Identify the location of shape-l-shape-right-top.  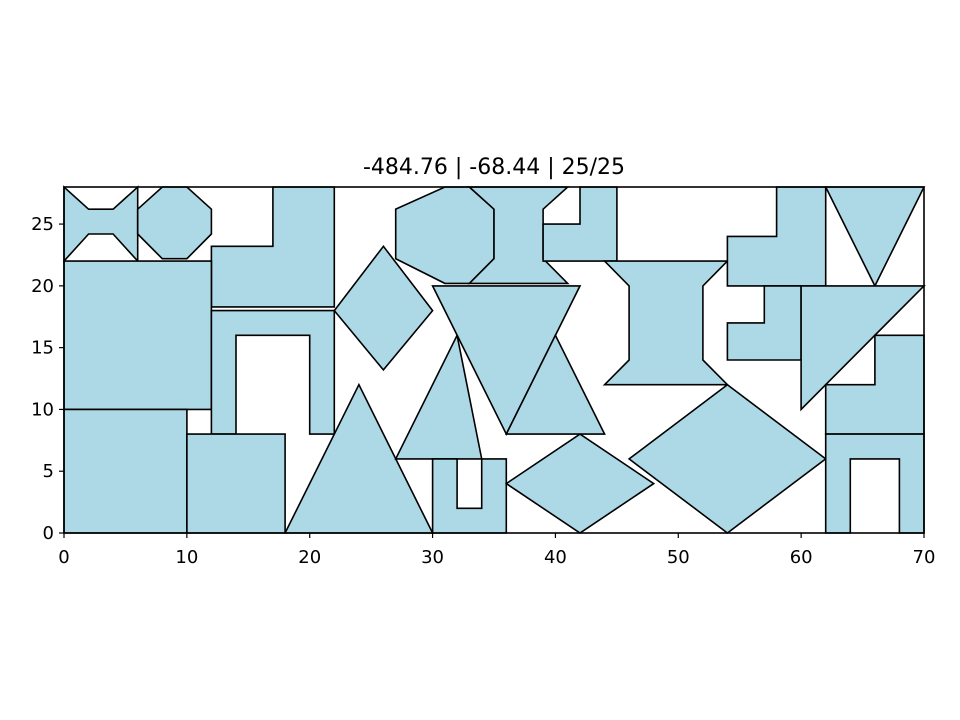
(776, 236).